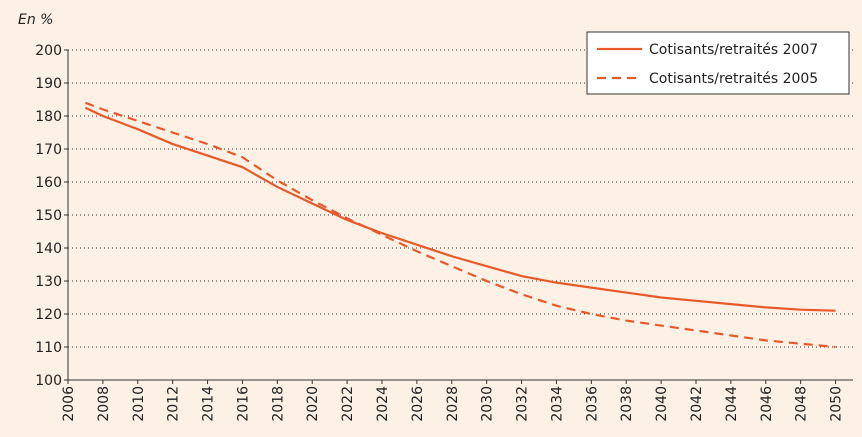  I want to click on x-tick-label: 2036, so click(592, 404).